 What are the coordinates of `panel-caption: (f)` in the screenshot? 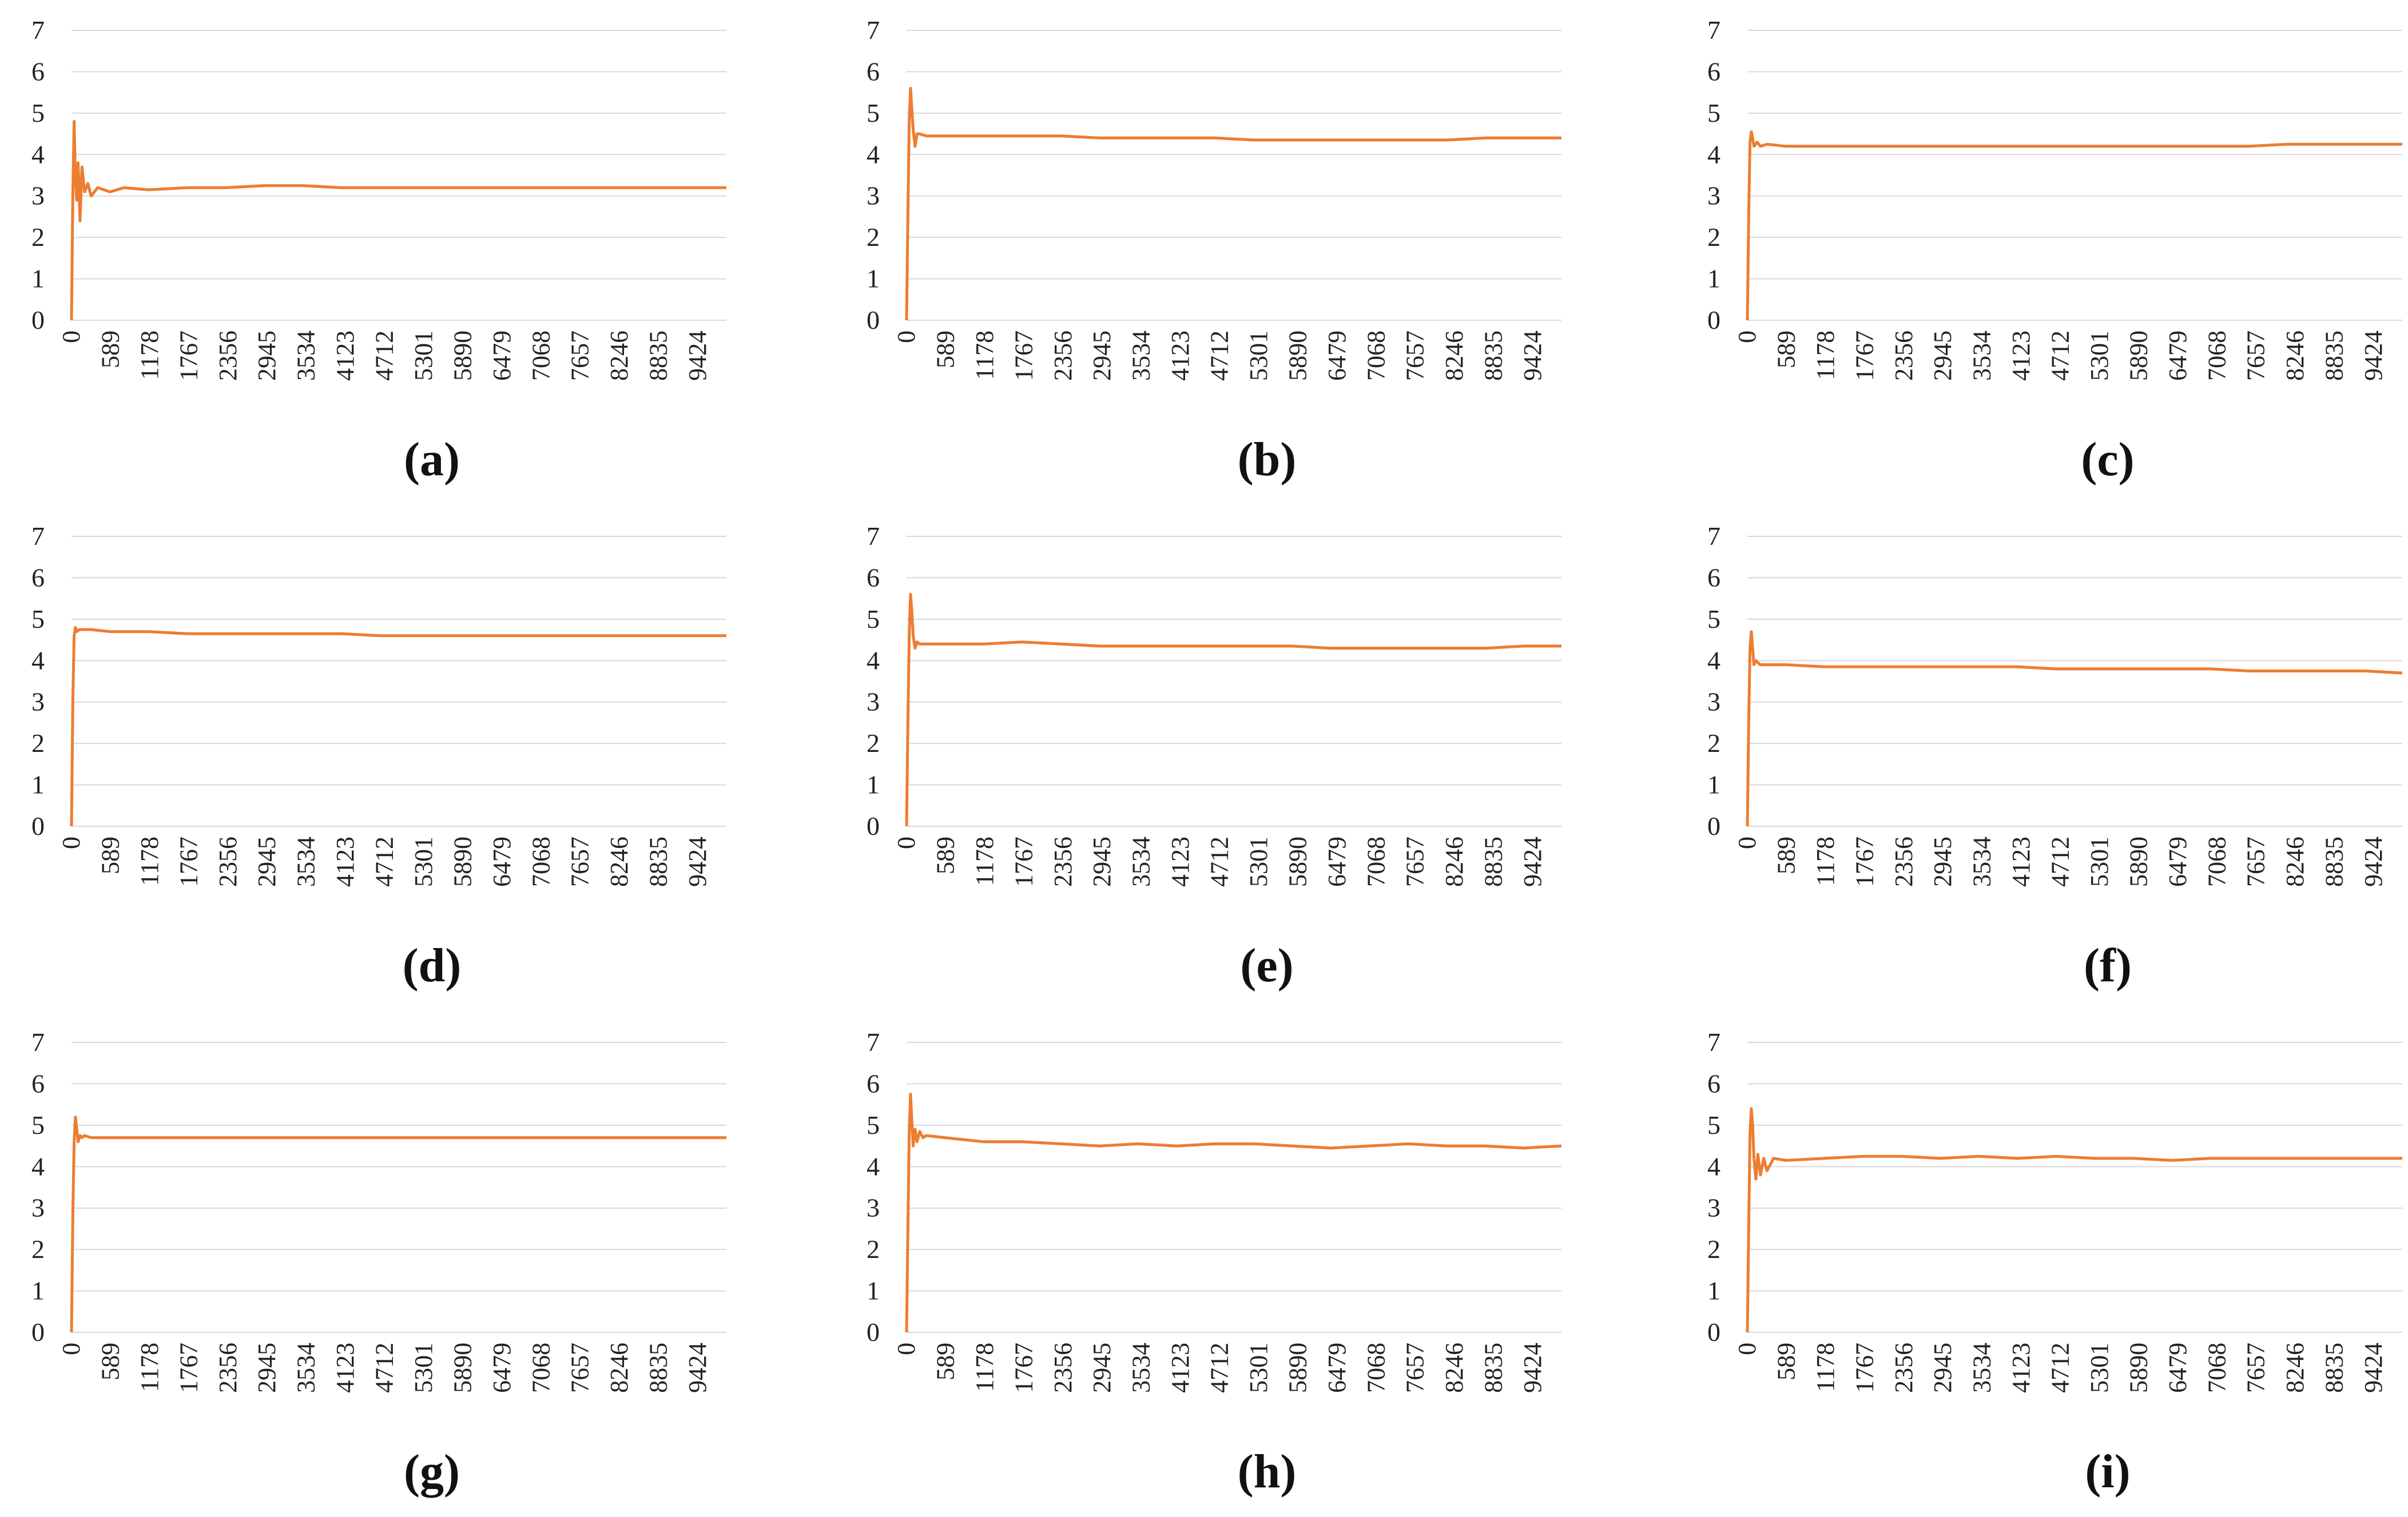 It's located at (2108, 965).